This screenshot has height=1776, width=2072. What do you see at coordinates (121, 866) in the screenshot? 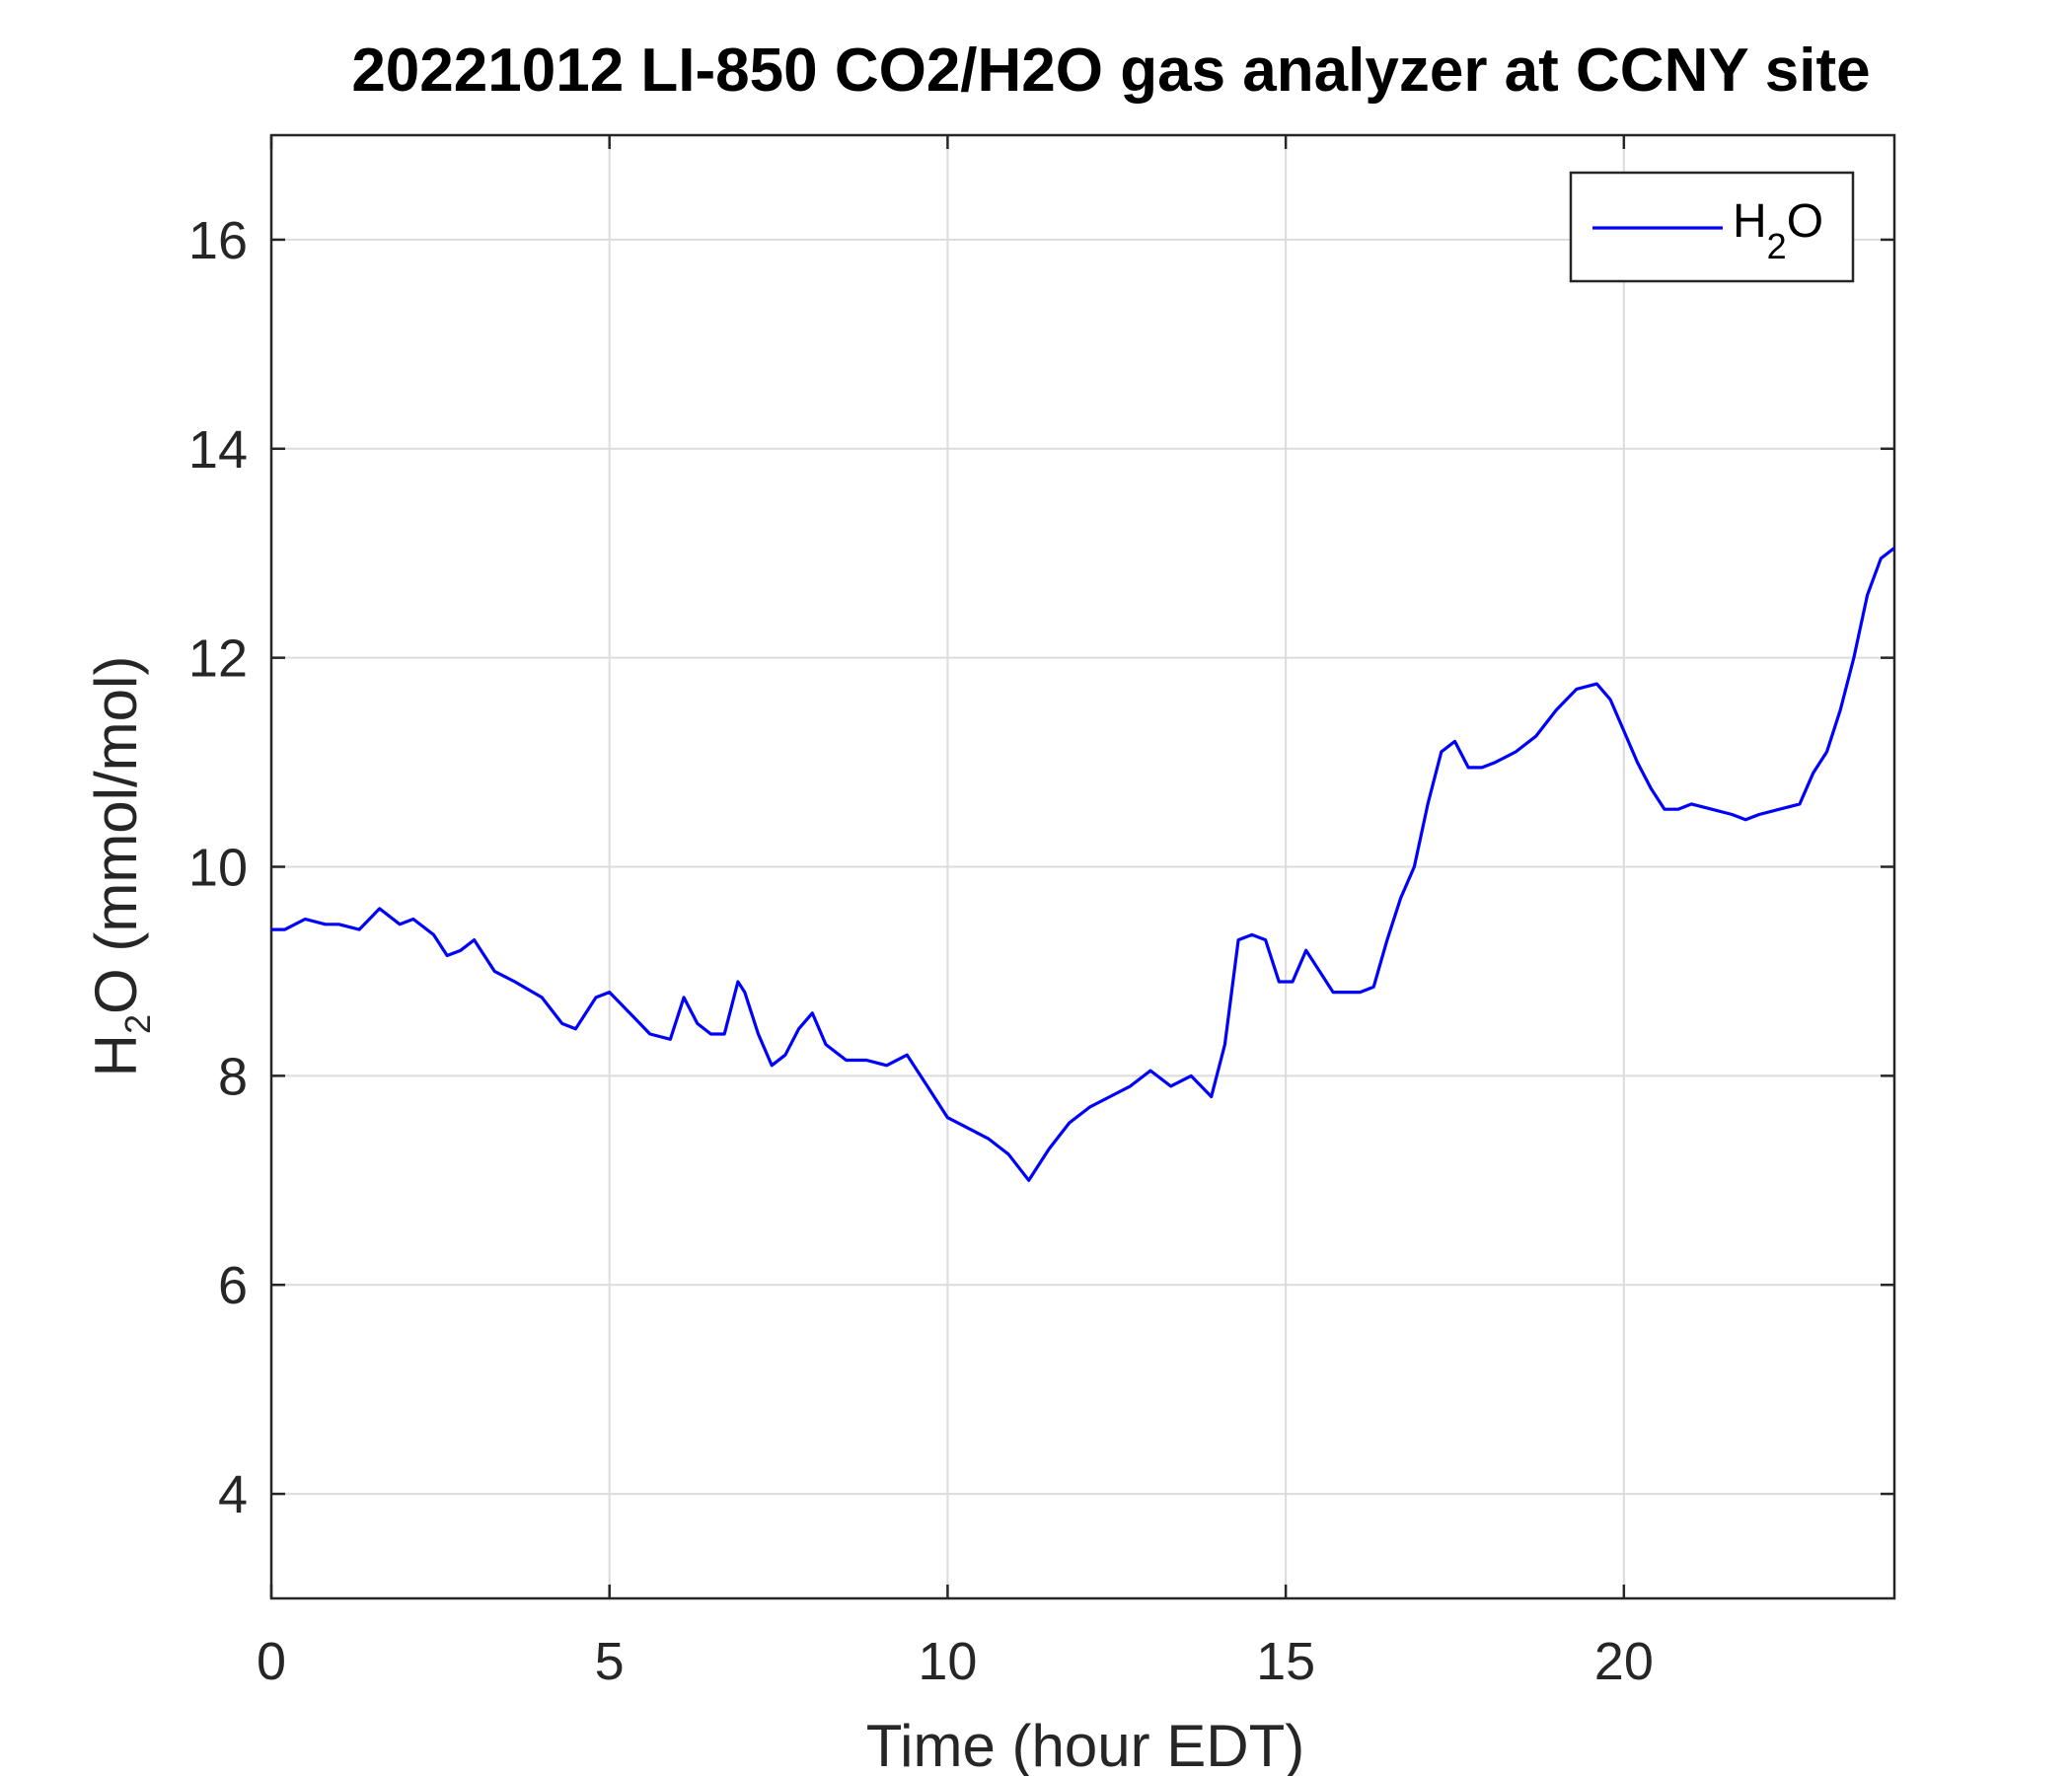
I see `y-axis-label: H2O (mmol/mol)` at bounding box center [121, 866].